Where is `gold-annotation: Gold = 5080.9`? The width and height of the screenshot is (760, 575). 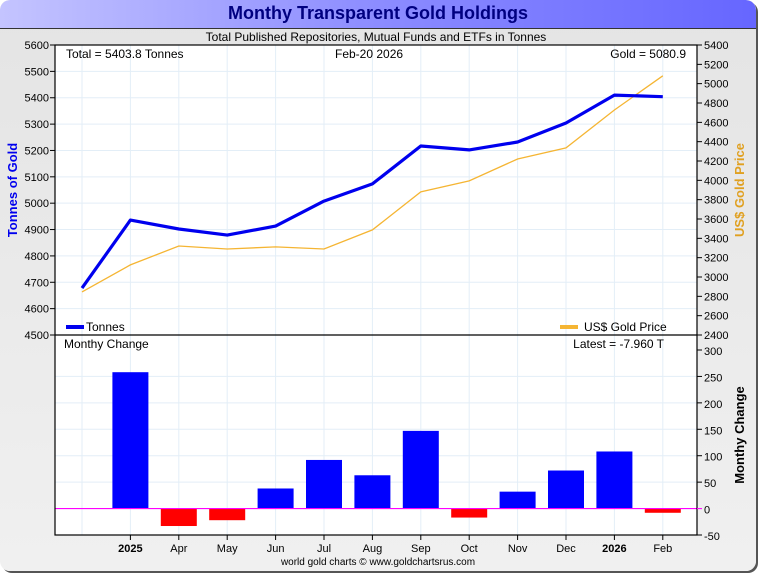
gold-annotation: Gold = 5080.9 is located at coordinates (648, 54).